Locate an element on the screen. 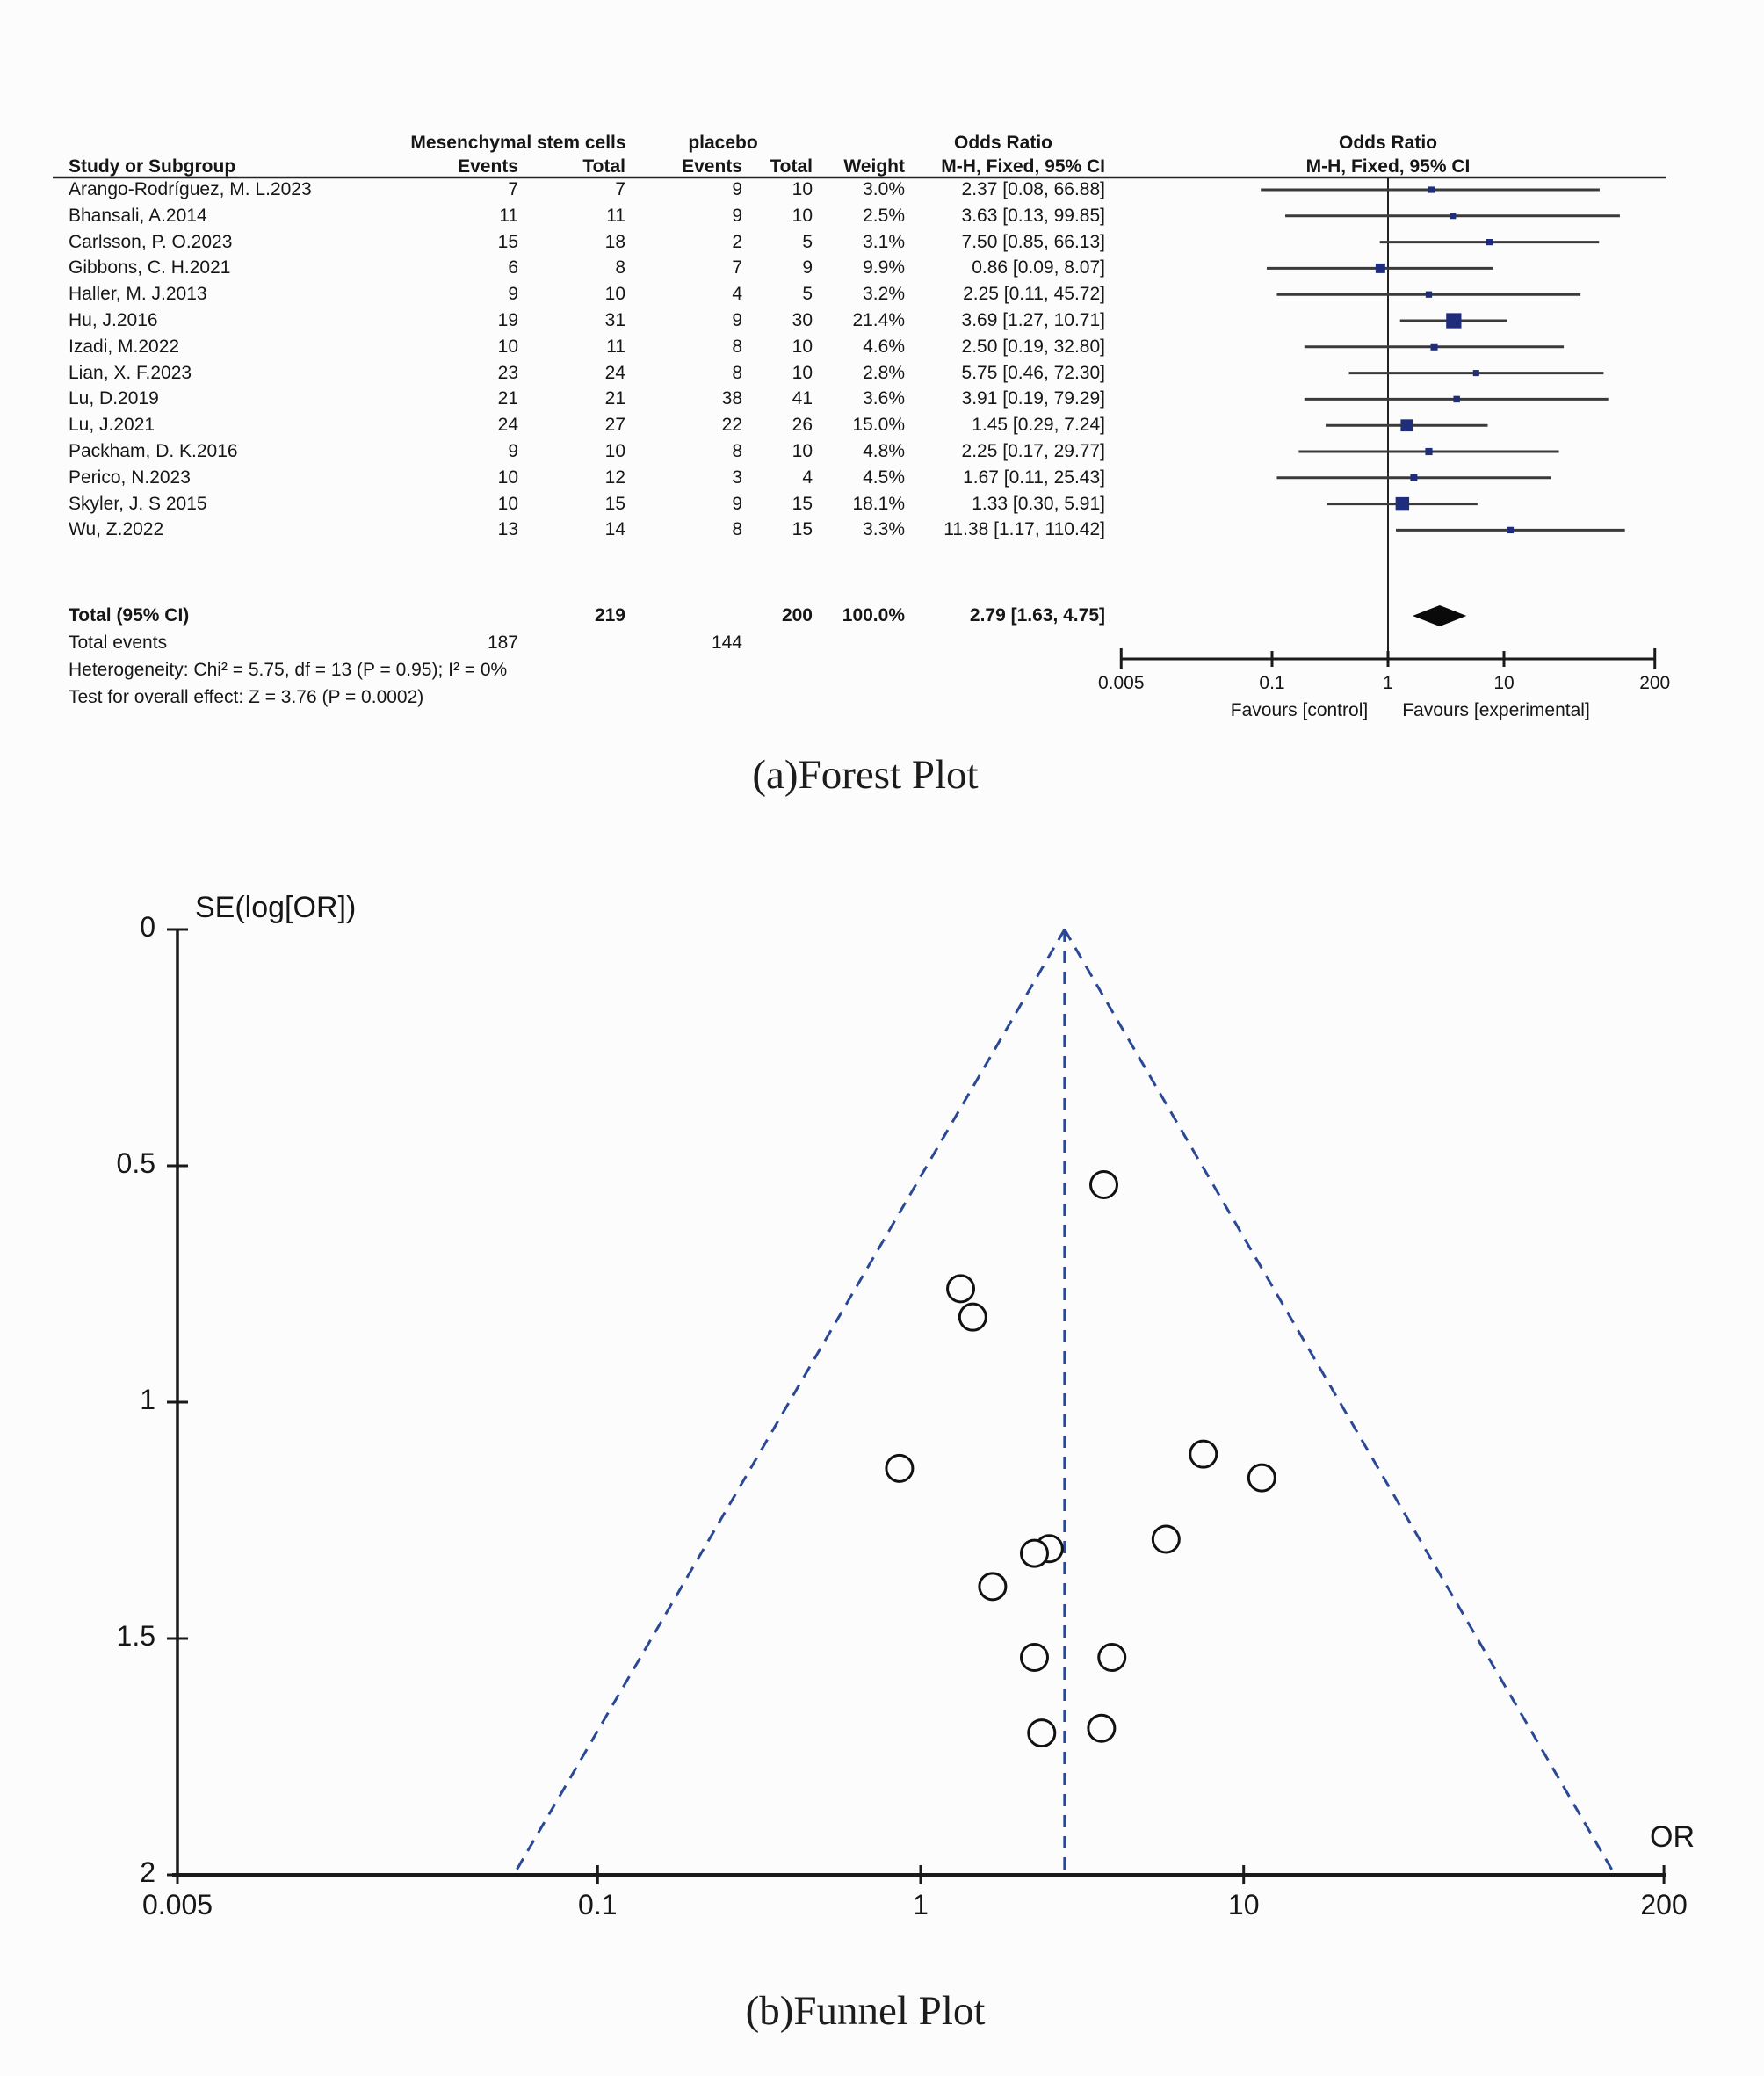 This screenshot has height=2076, width=1764. pooled-diamond is located at coordinates (1440, 615).